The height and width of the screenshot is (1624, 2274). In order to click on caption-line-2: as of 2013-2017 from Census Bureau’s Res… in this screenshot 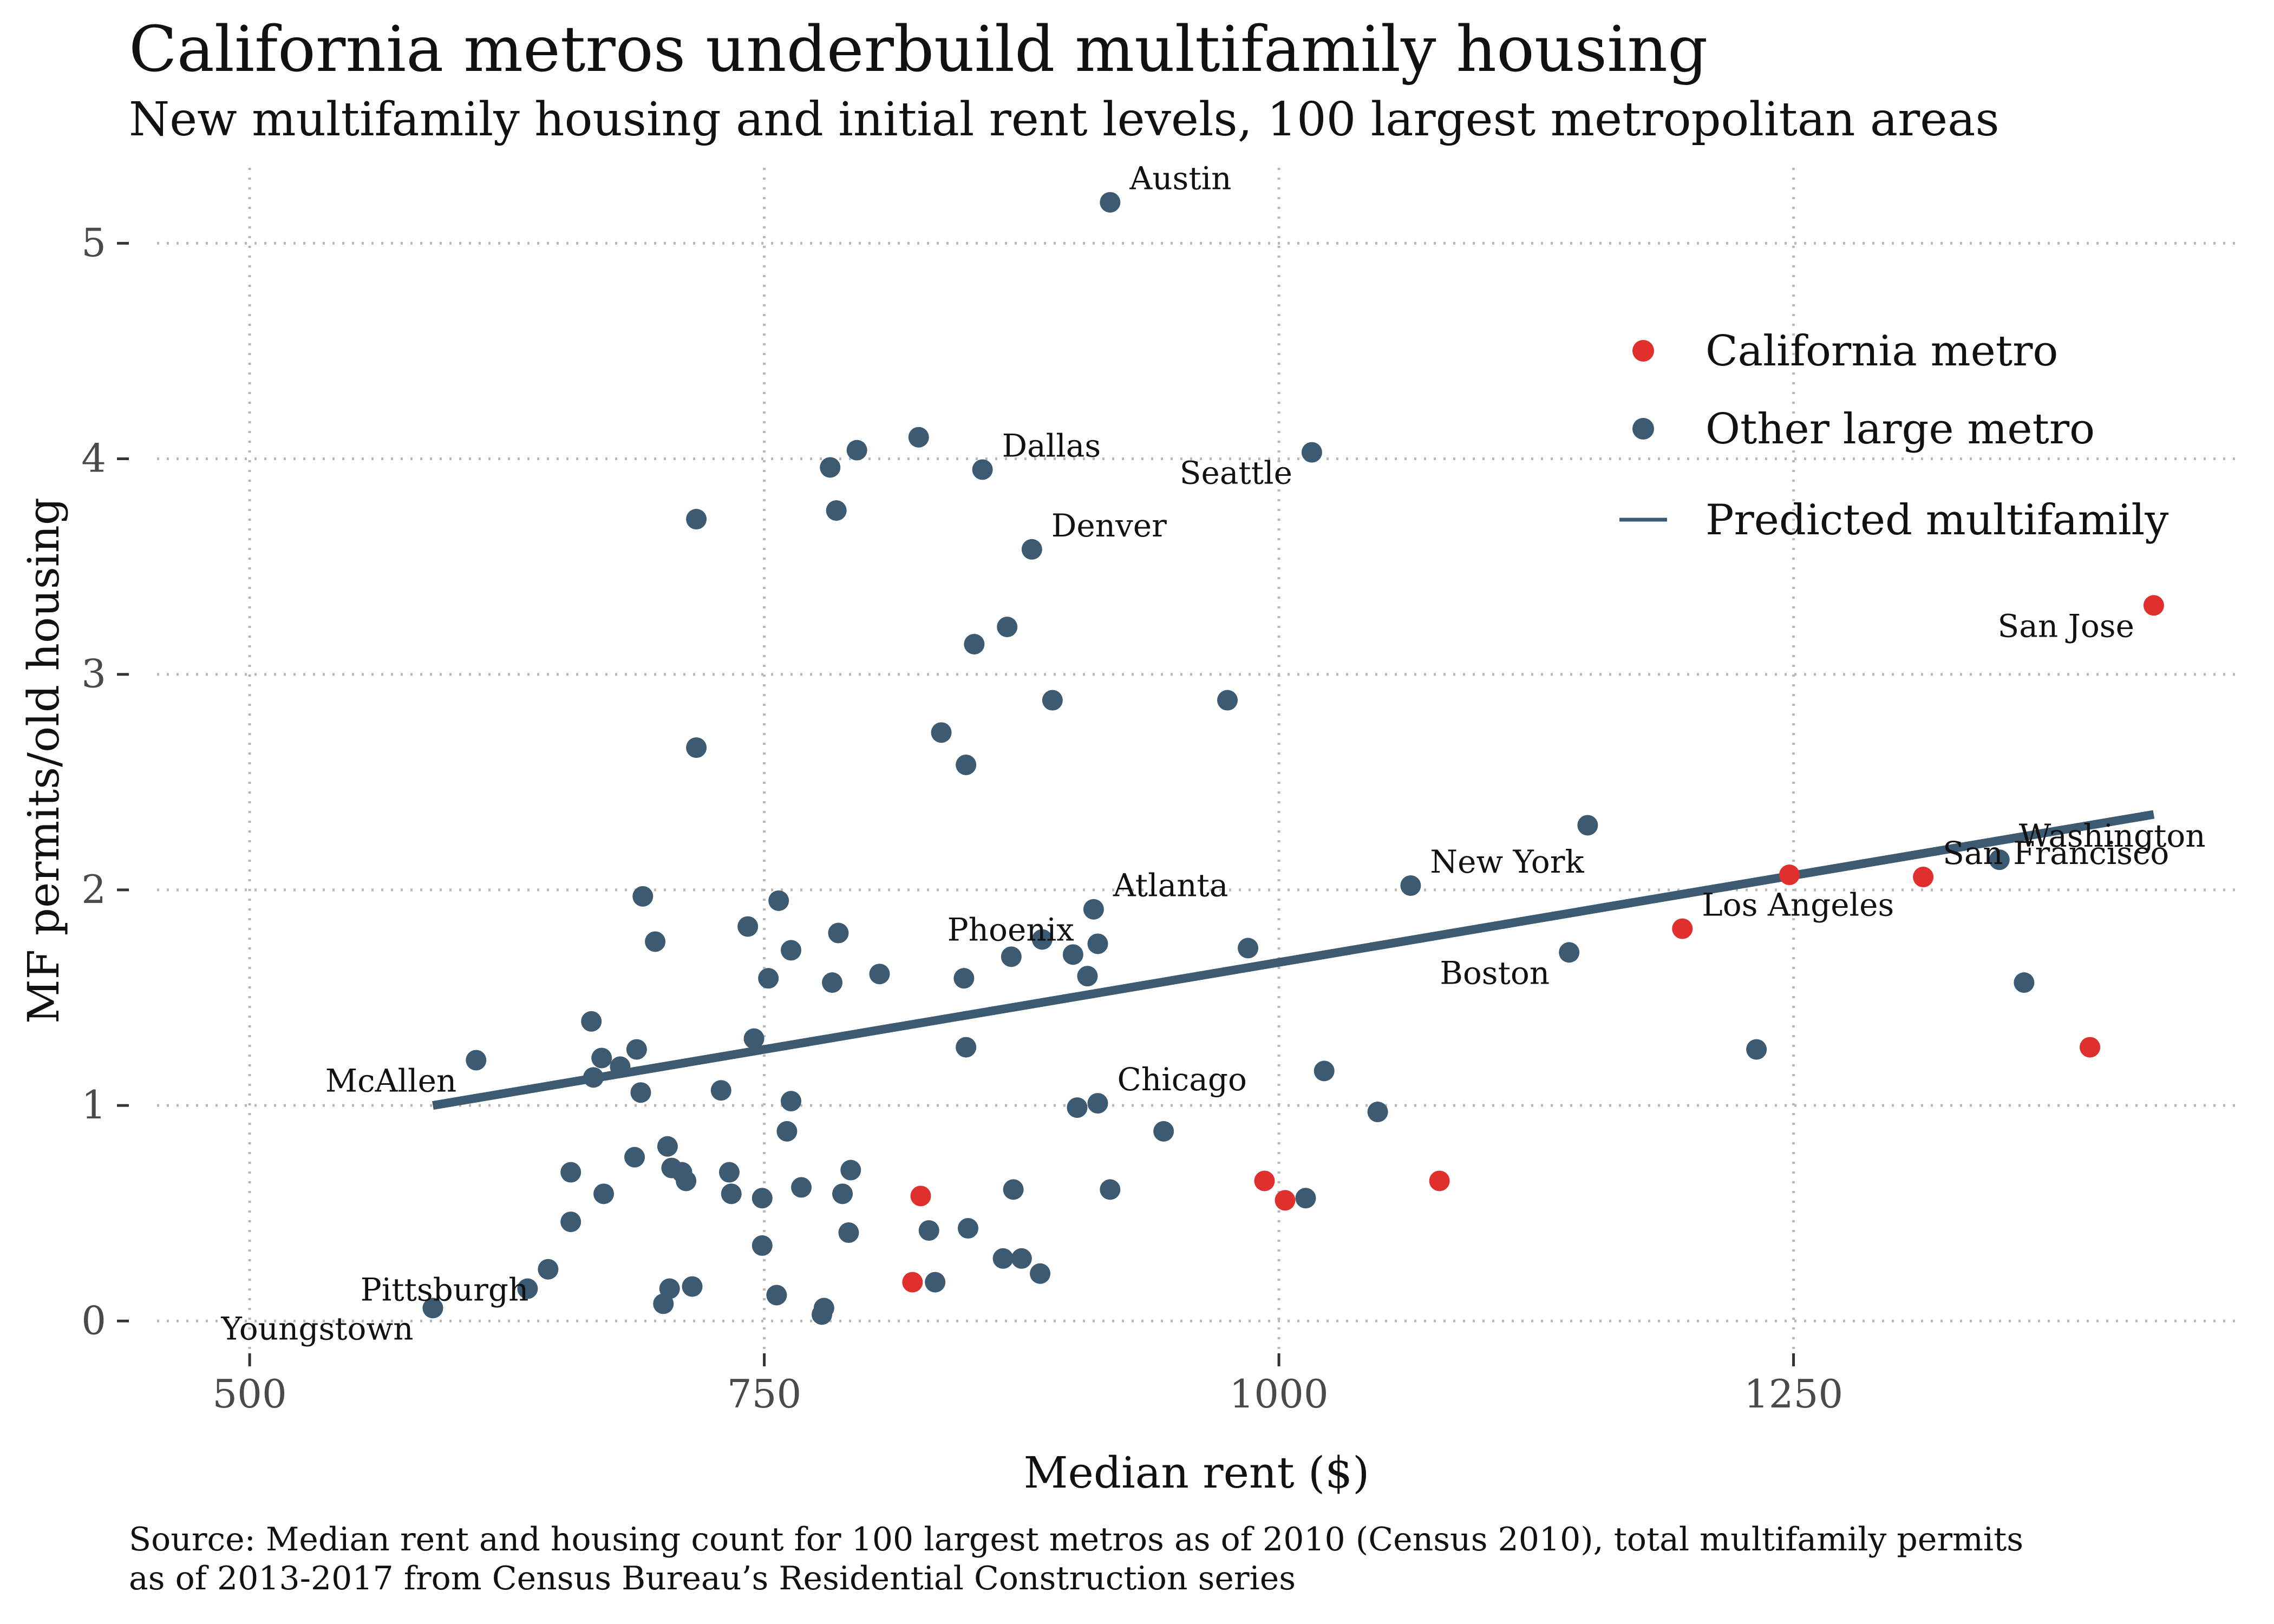, I will do `click(713, 1579)`.